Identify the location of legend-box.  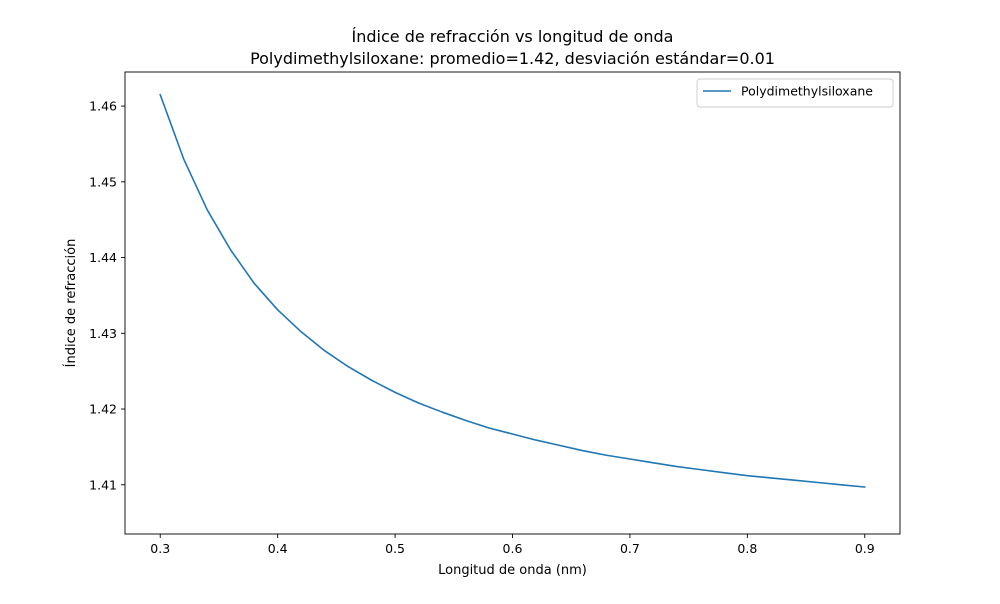
(795, 93).